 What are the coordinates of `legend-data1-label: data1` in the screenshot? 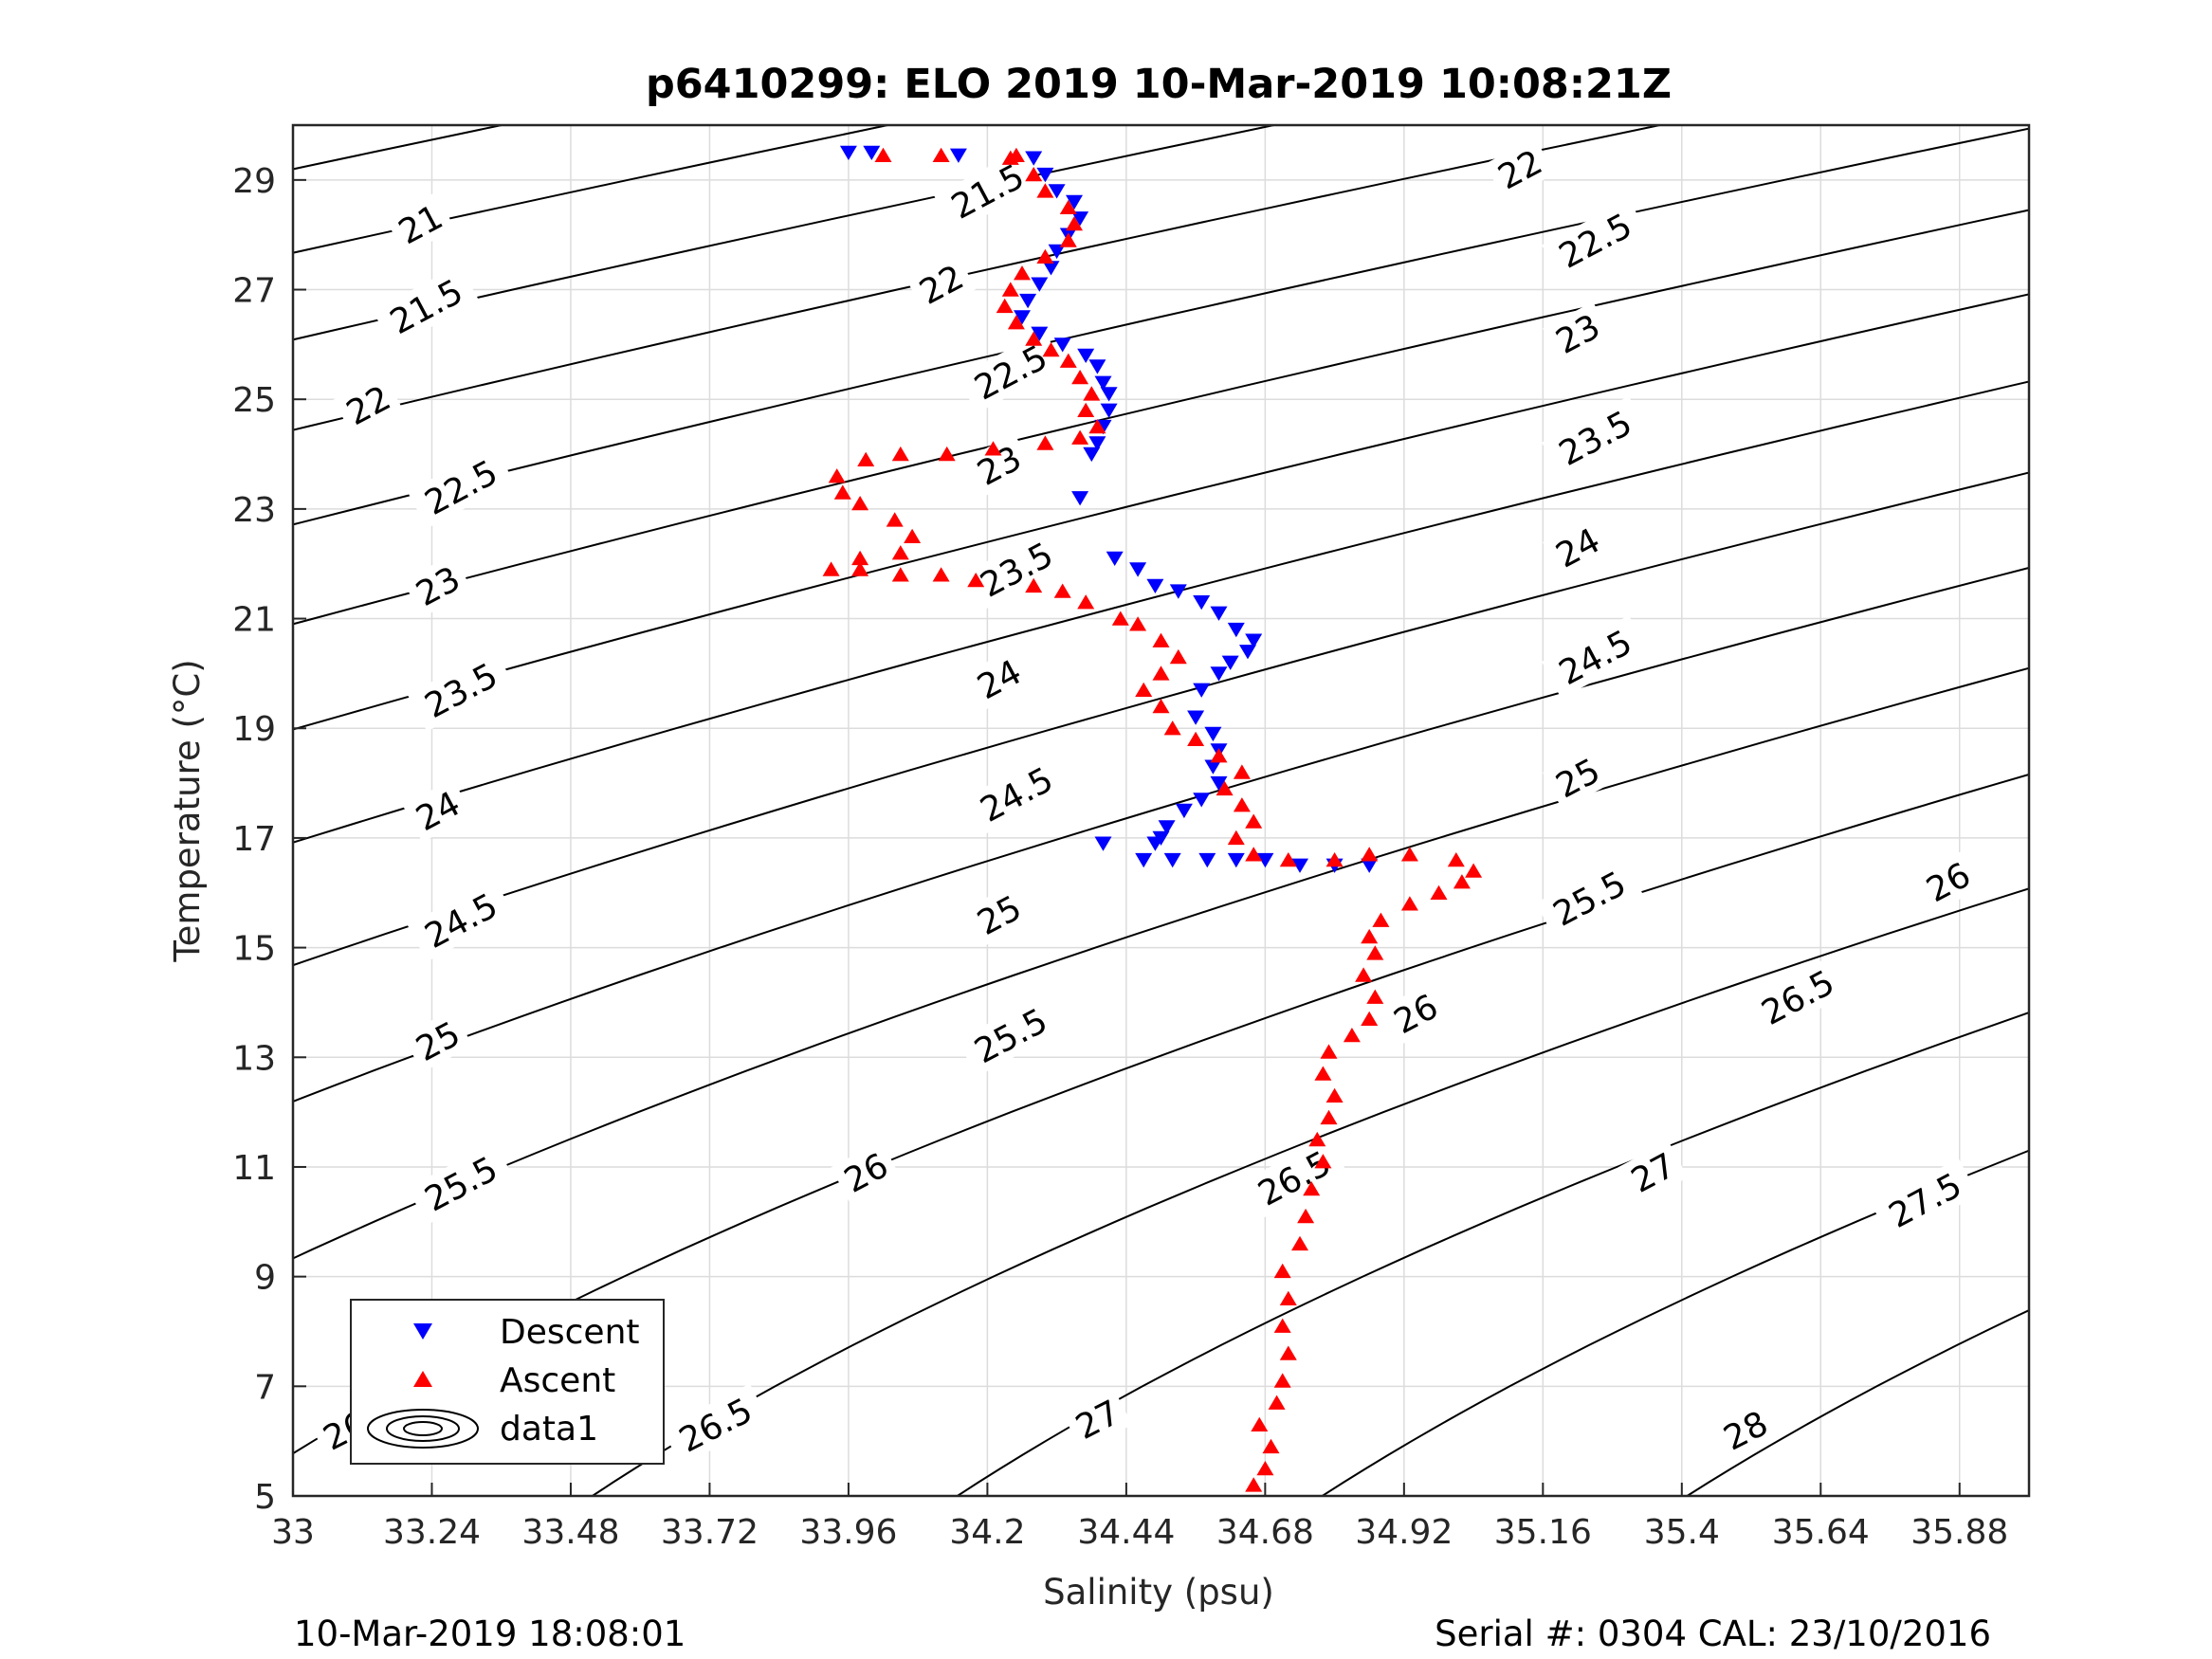 It's located at (549, 1429).